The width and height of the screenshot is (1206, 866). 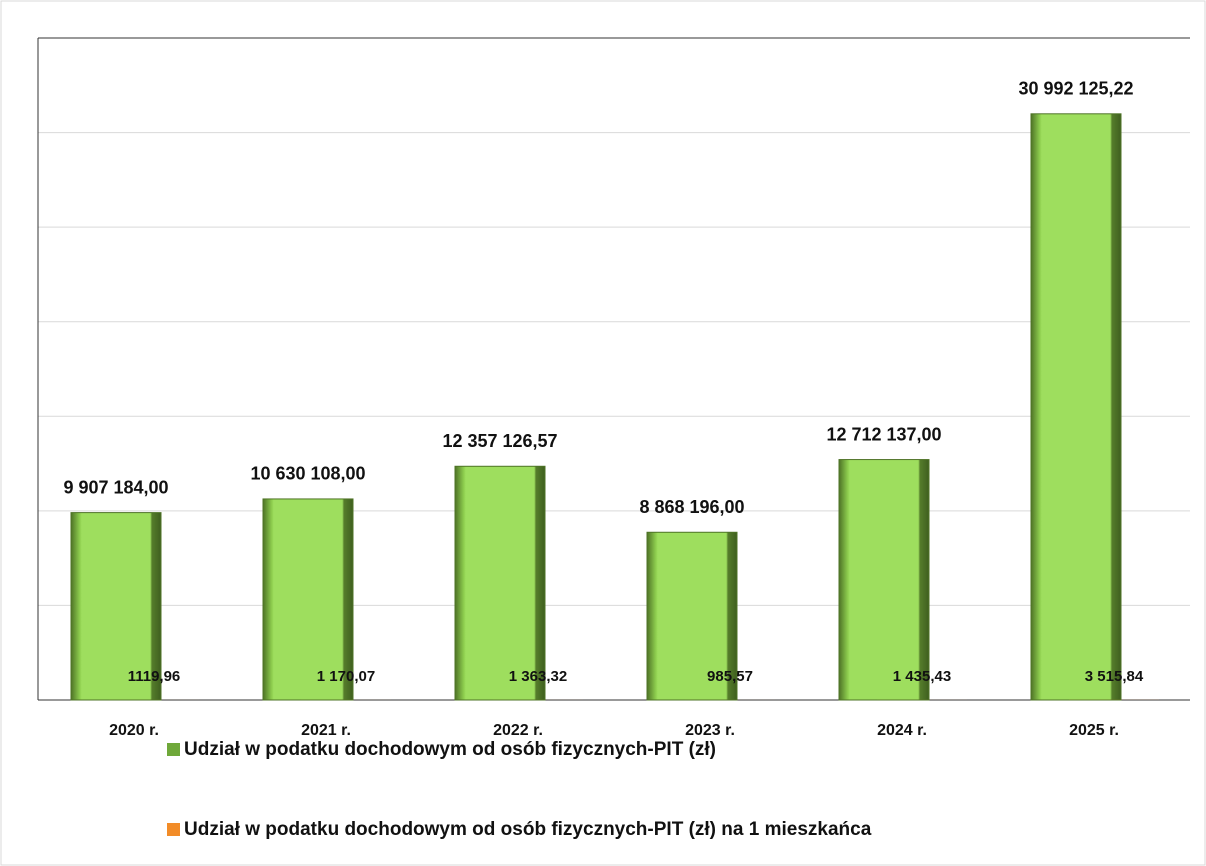 What do you see at coordinates (346, 676) in the screenshot?
I see `data-label: 1 170,07` at bounding box center [346, 676].